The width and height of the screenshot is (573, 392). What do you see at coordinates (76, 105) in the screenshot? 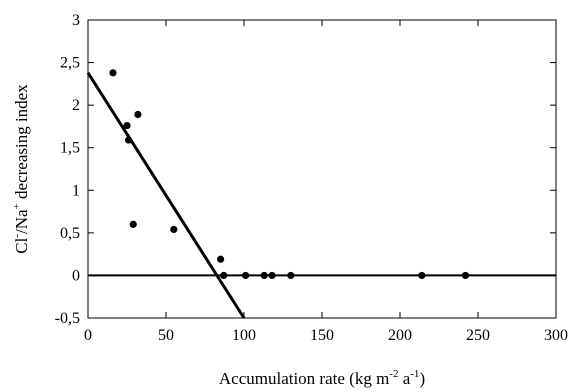
I see `y-tick-label: 2` at bounding box center [76, 105].